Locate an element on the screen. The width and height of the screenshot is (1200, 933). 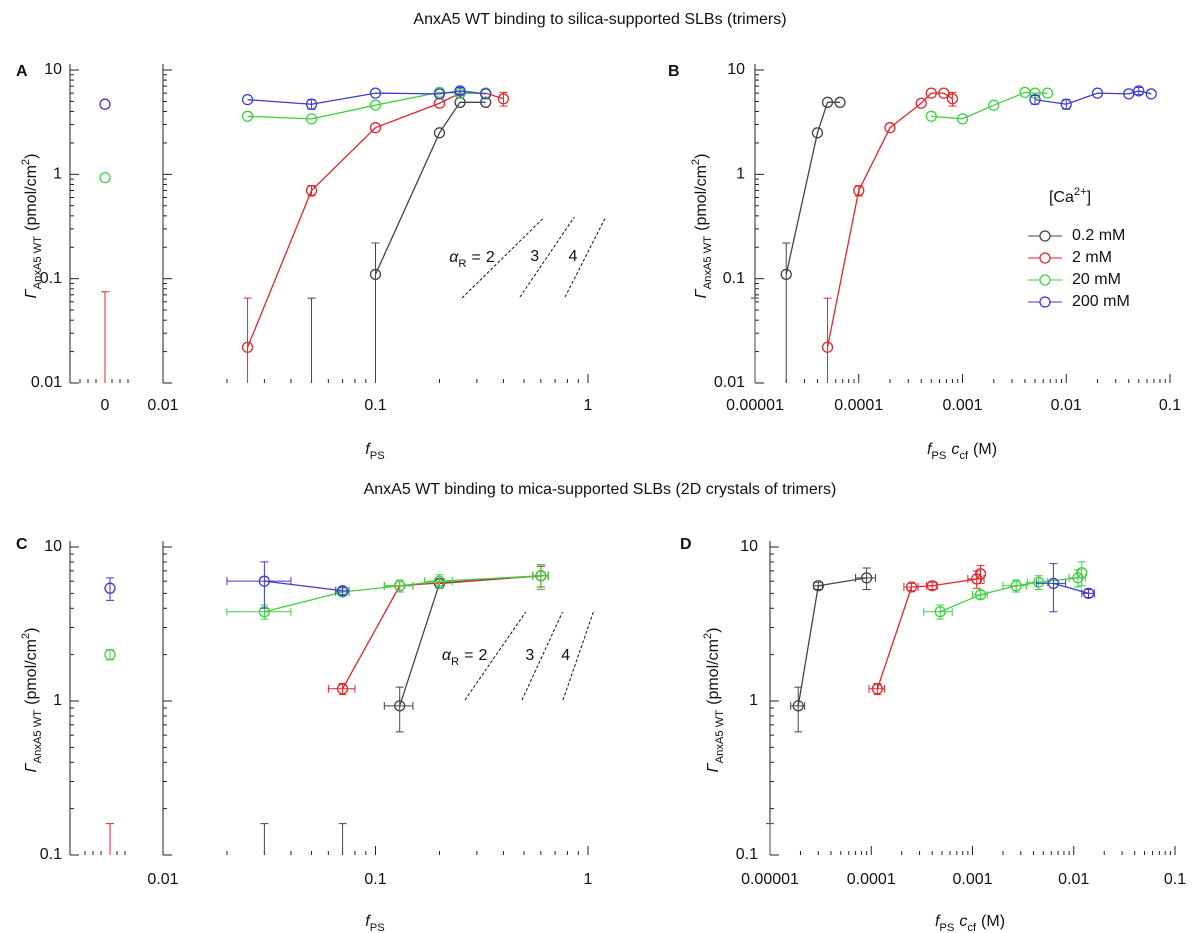
slope-label: 4 is located at coordinates (565, 655).